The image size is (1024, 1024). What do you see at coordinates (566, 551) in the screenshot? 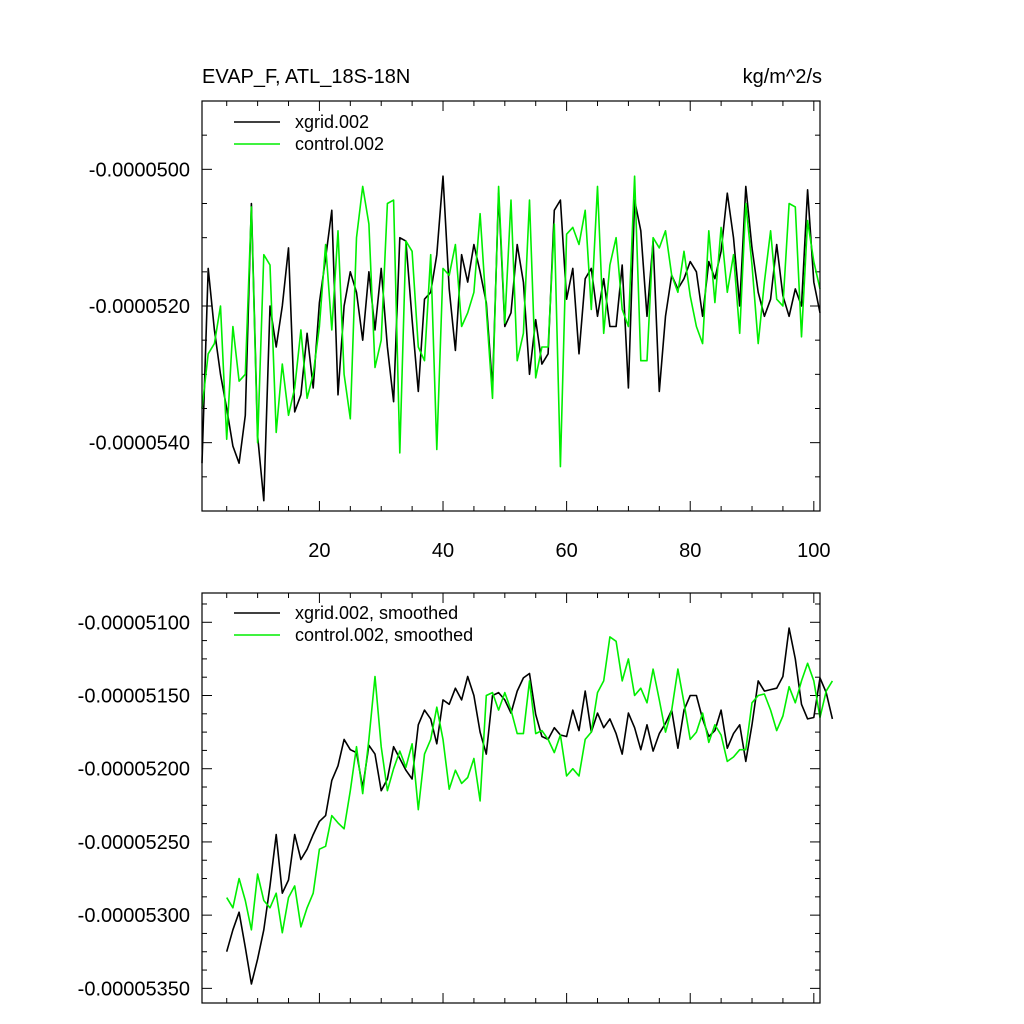
I see `top-x-tick-label: 60` at bounding box center [566, 551].